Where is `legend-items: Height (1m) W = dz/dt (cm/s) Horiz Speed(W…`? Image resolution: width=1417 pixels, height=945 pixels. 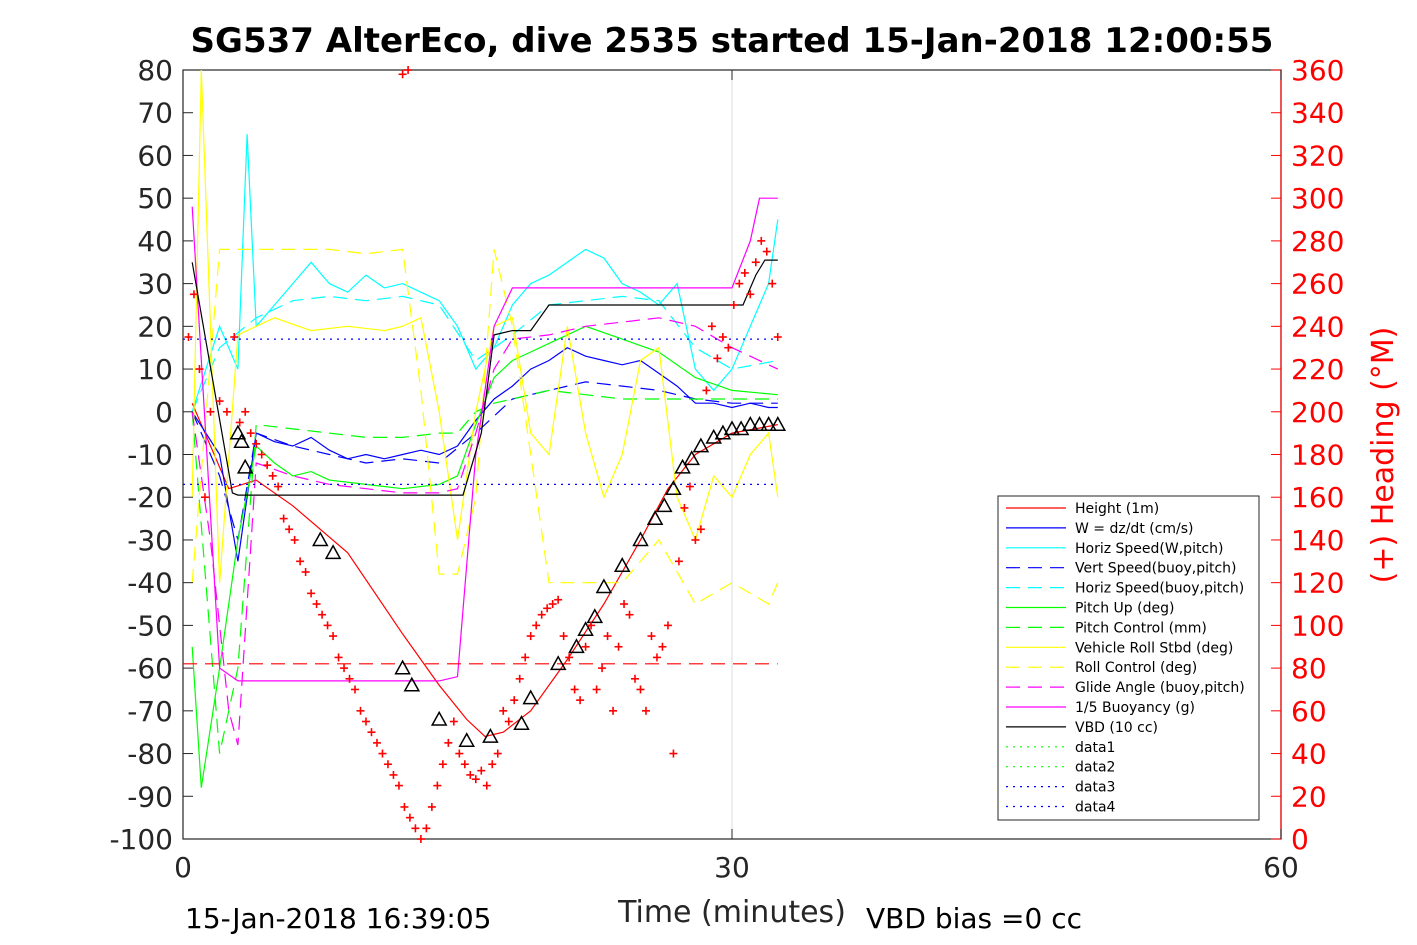
legend-items: Height (1m) W = dz/dt (cm/s) Horiz Speed(W… is located at coordinates (1125, 658).